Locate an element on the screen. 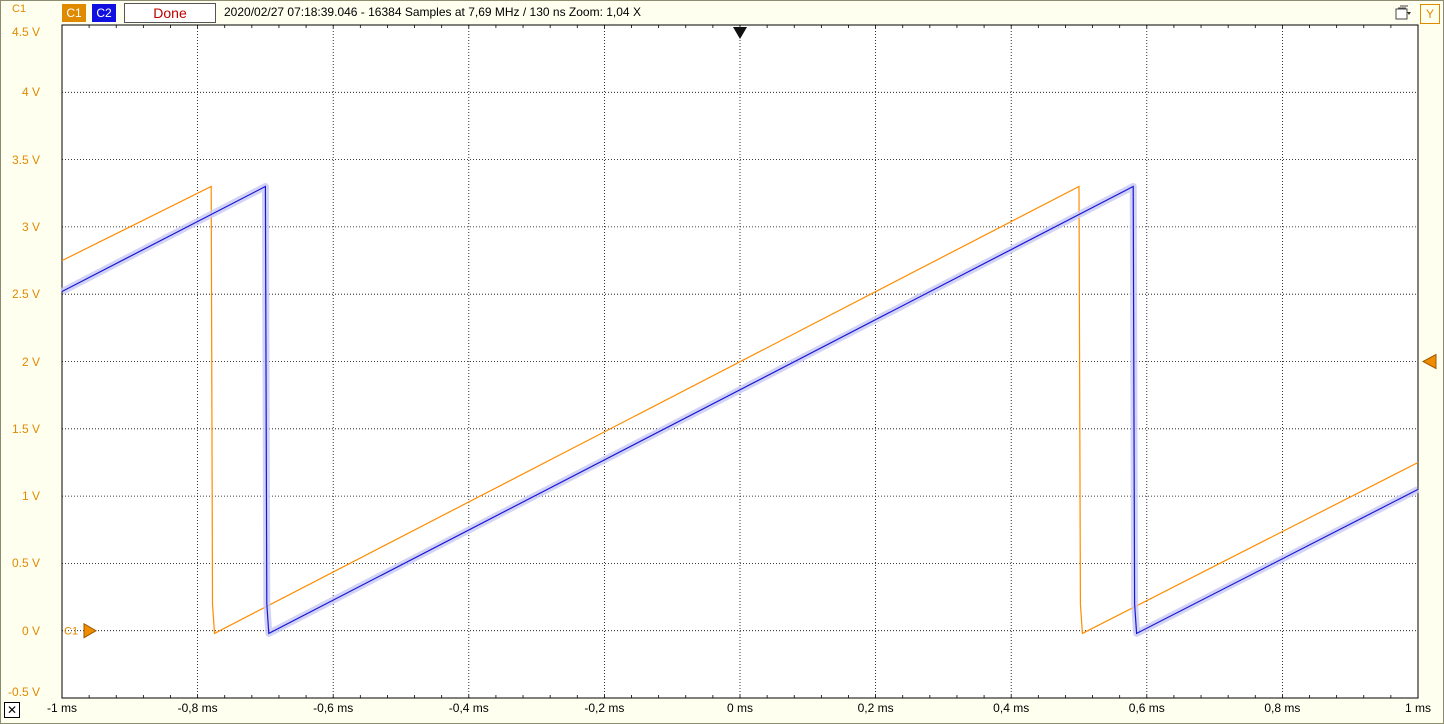 This screenshot has width=1444, height=724. x-tick-label: 0,8 ms is located at coordinates (1282, 708).